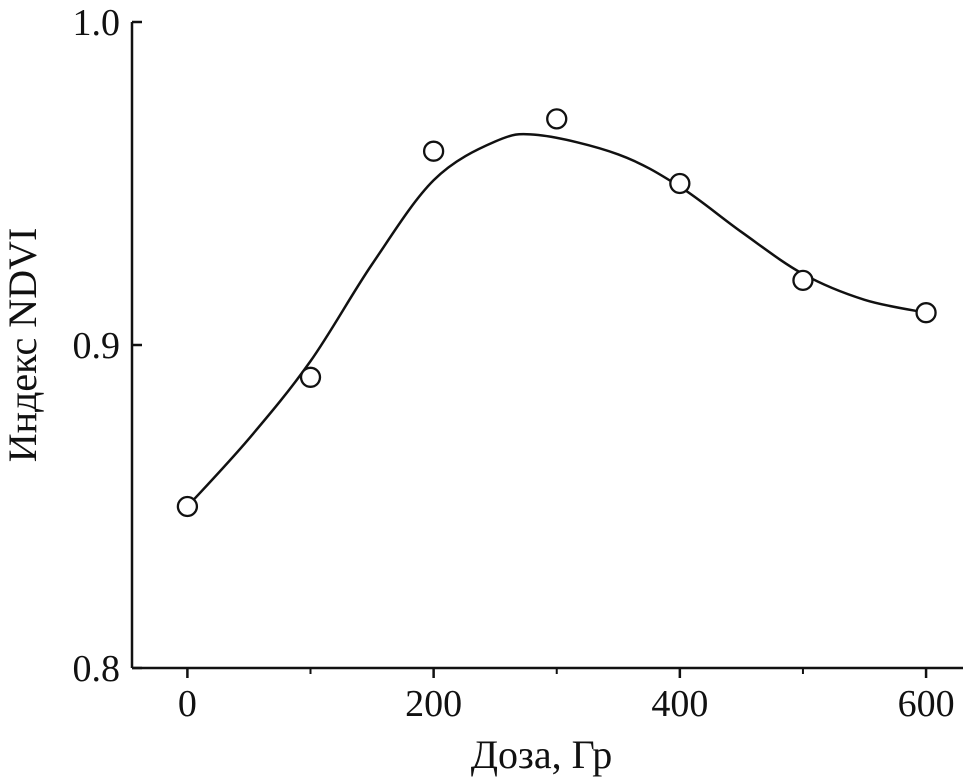 Image resolution: width=977 pixels, height=779 pixels. What do you see at coordinates (97, 346) in the screenshot?
I see `y-tick-label-0.9: 0.9` at bounding box center [97, 346].